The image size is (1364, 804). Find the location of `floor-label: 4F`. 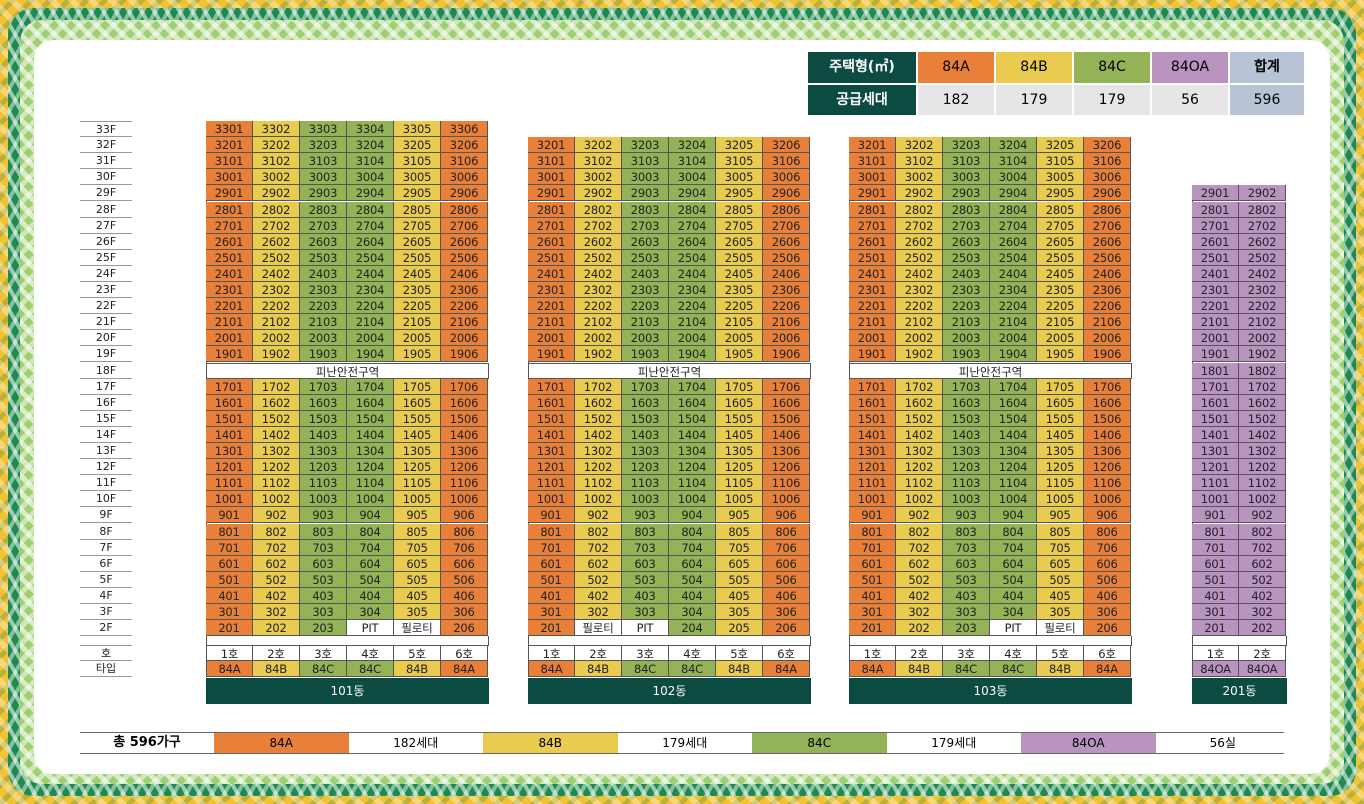

floor-label: 4F is located at coordinates (106, 596).